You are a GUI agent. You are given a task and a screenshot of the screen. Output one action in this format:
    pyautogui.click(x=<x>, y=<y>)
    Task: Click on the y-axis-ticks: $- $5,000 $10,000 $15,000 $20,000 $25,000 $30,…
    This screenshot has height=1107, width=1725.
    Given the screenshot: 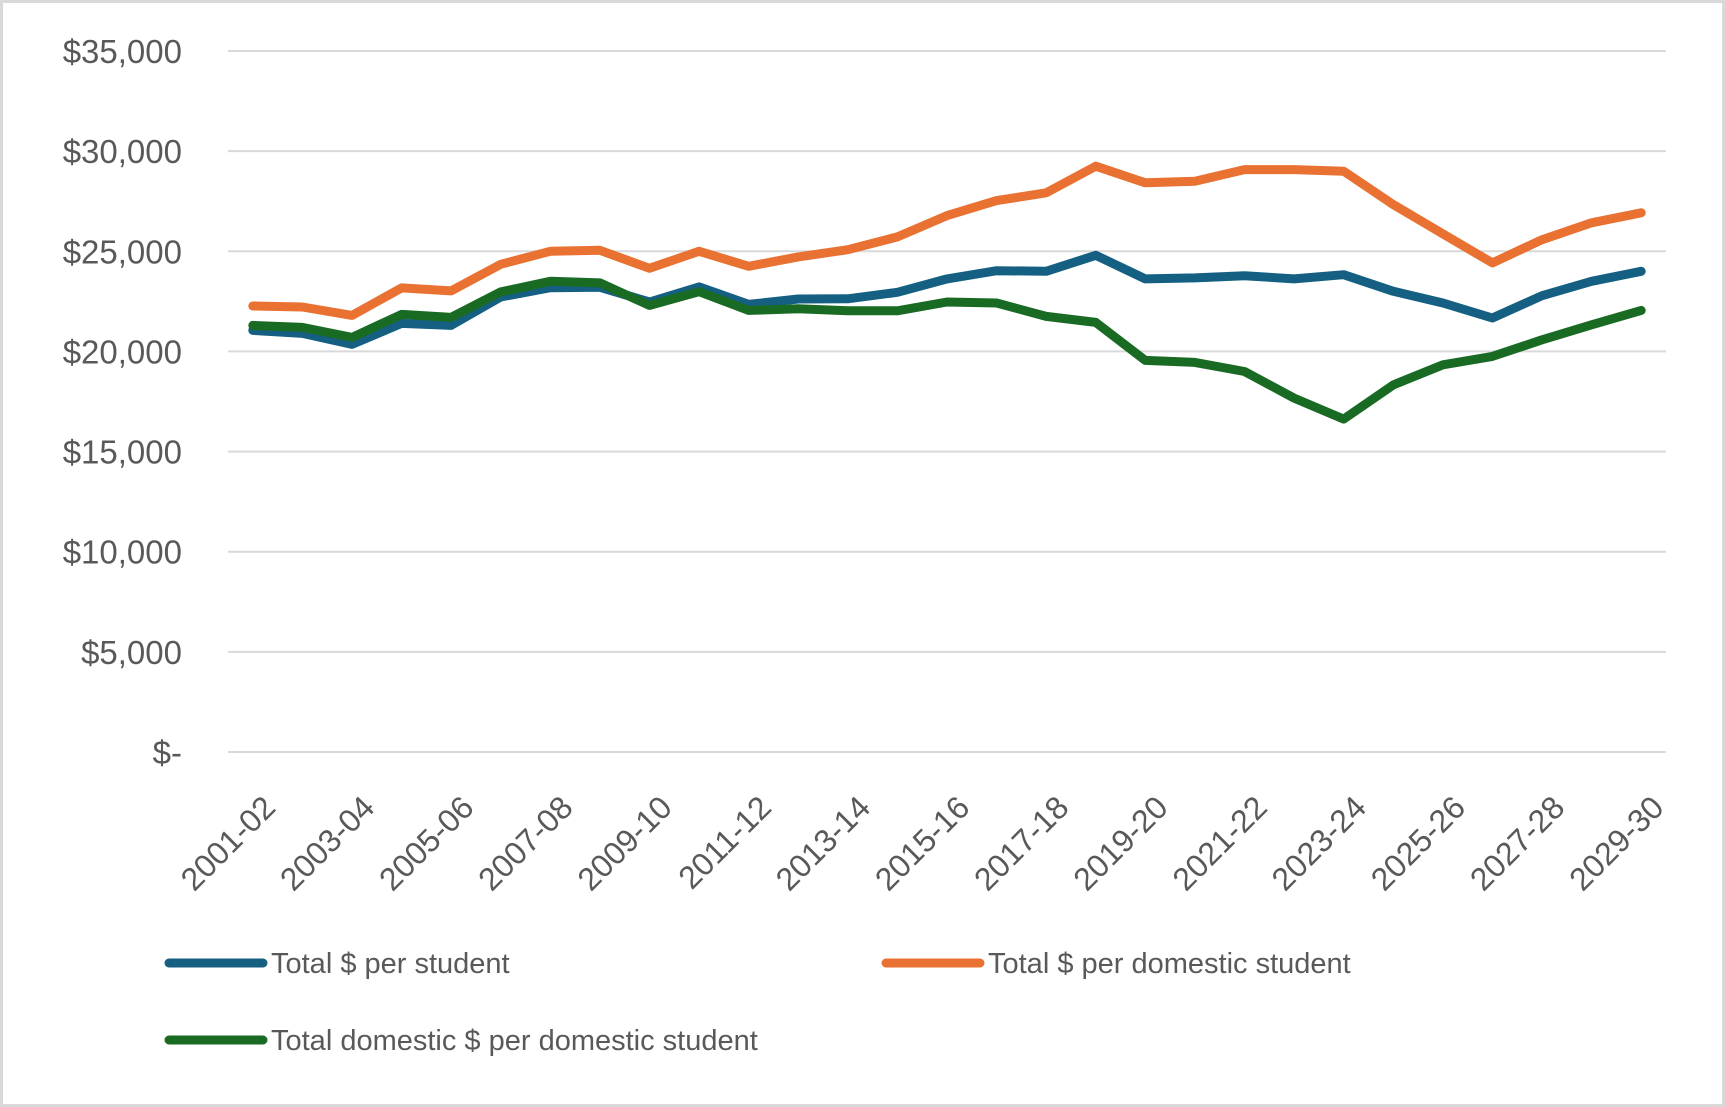 What is the action you would take?
    pyautogui.click(x=122, y=402)
    